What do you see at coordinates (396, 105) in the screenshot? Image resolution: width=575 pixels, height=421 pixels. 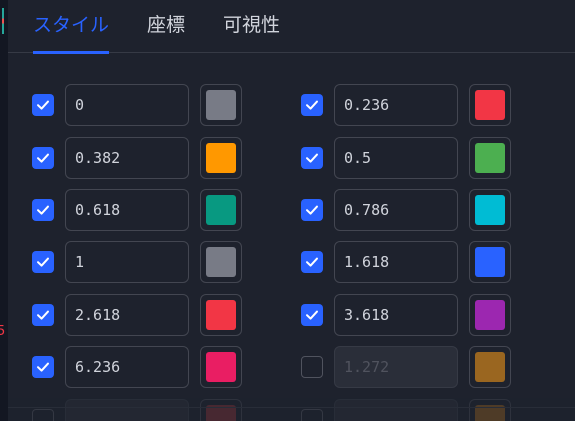 I see `level-value-input: 0.236` at bounding box center [396, 105].